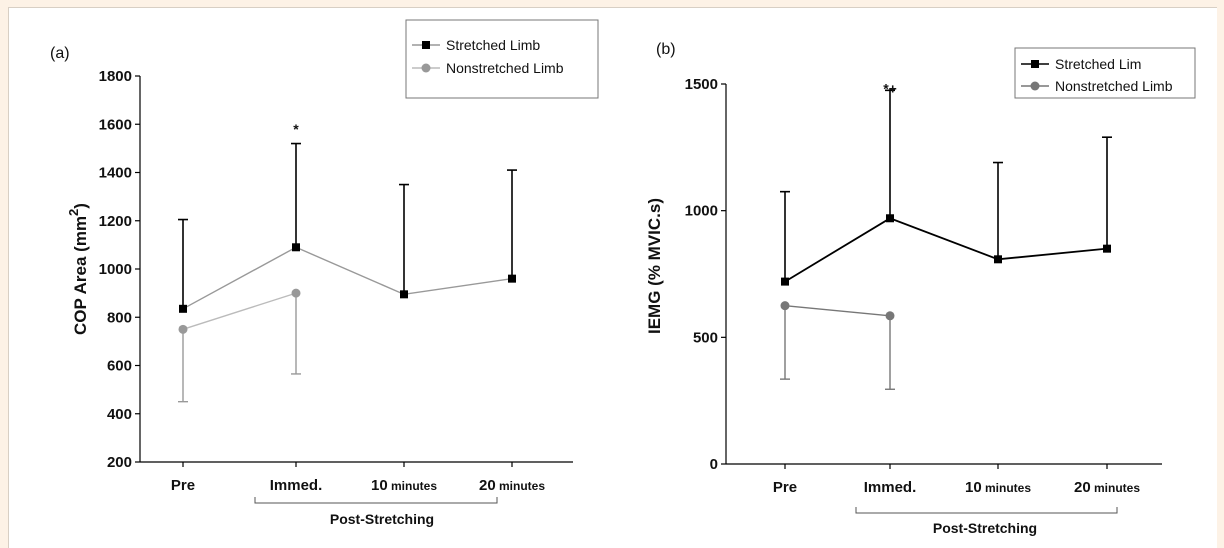 This screenshot has height=548, width=1224. I want to click on y-tick-label: 1400, so click(115, 173).